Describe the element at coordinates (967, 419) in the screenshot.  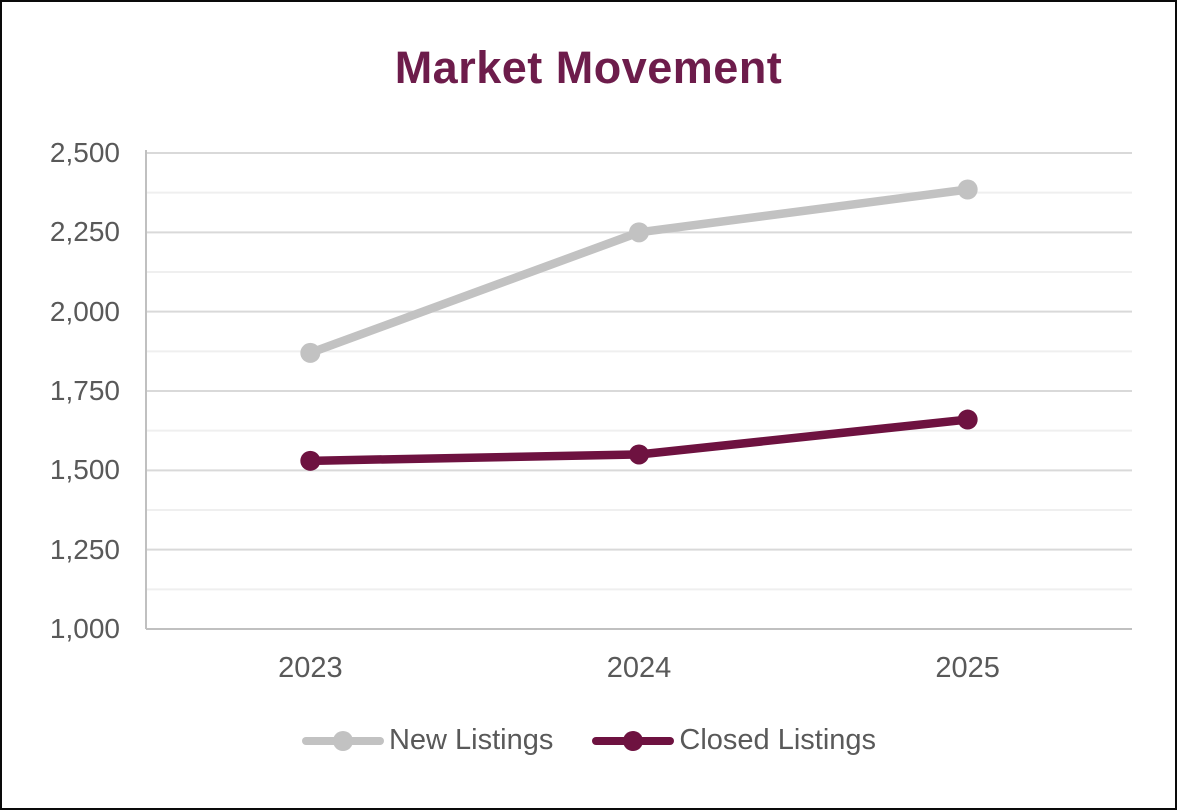
I see `data-point-closed-listings-2025` at that location.